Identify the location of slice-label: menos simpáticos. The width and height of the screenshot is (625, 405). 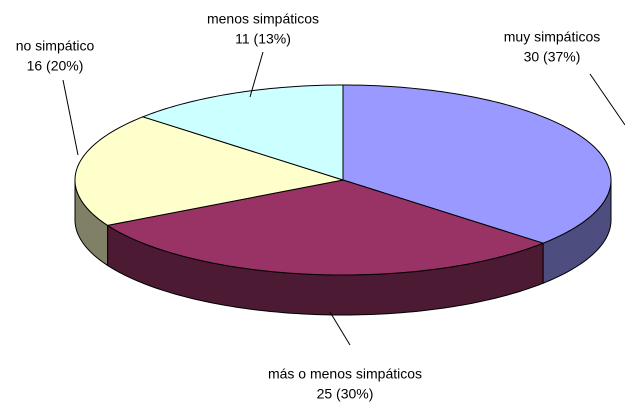
(263, 19).